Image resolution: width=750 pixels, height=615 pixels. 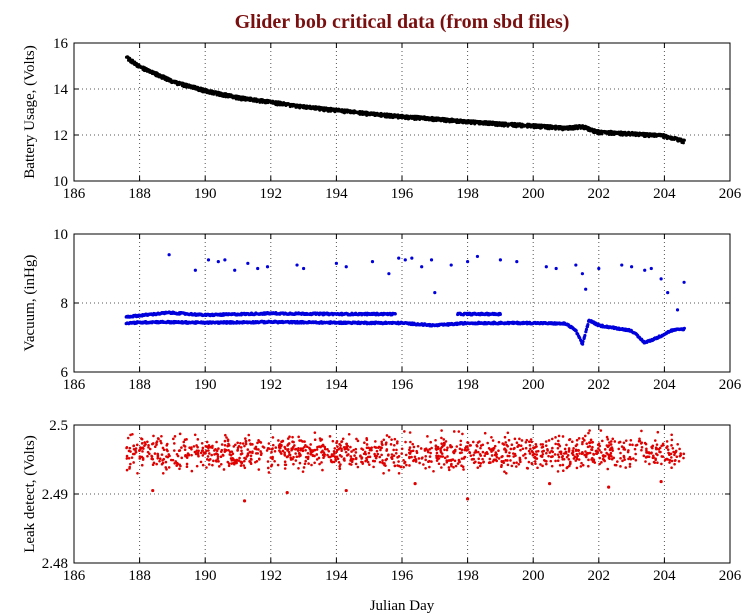 What do you see at coordinates (55, 564) in the screenshot?
I see `y-tick-label: 2.48` at bounding box center [55, 564].